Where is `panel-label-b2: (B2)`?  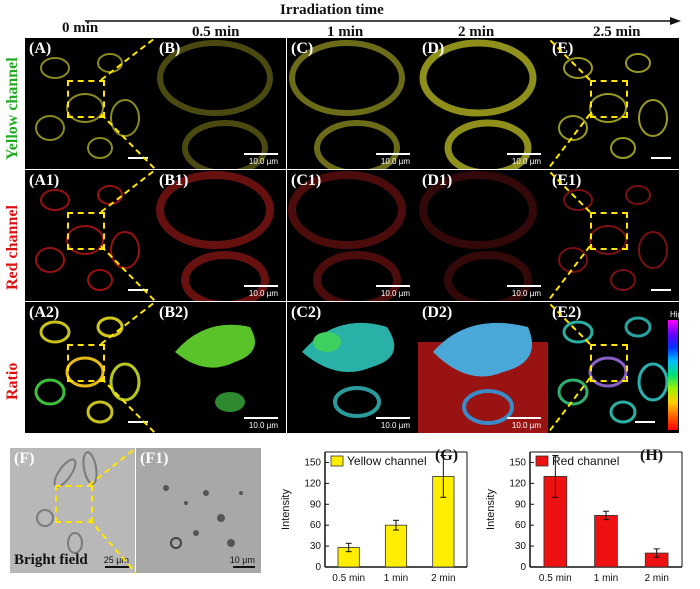 panel-label-b2: (B2) is located at coordinates (174, 312).